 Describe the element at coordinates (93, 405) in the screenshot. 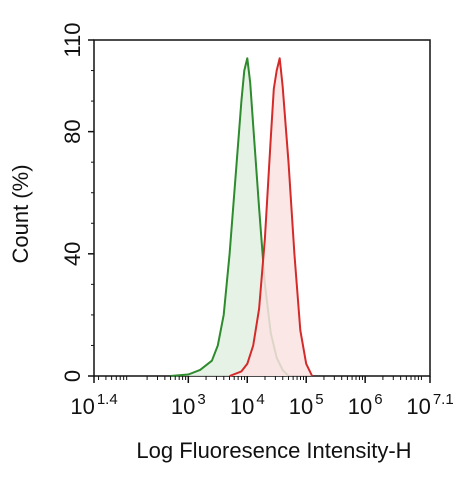

I see `x-tick-label: 10 1.4` at that location.